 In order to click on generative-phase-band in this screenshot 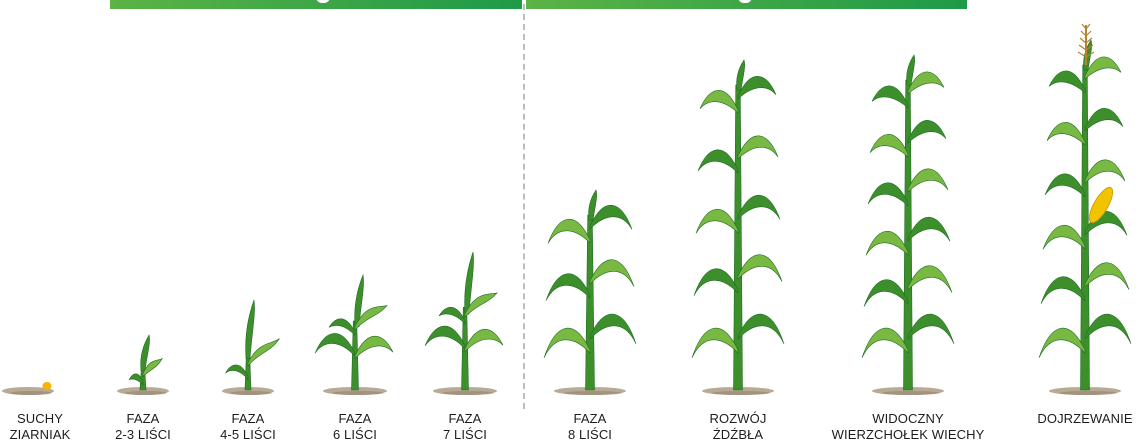, I will do `click(746, 4)`.